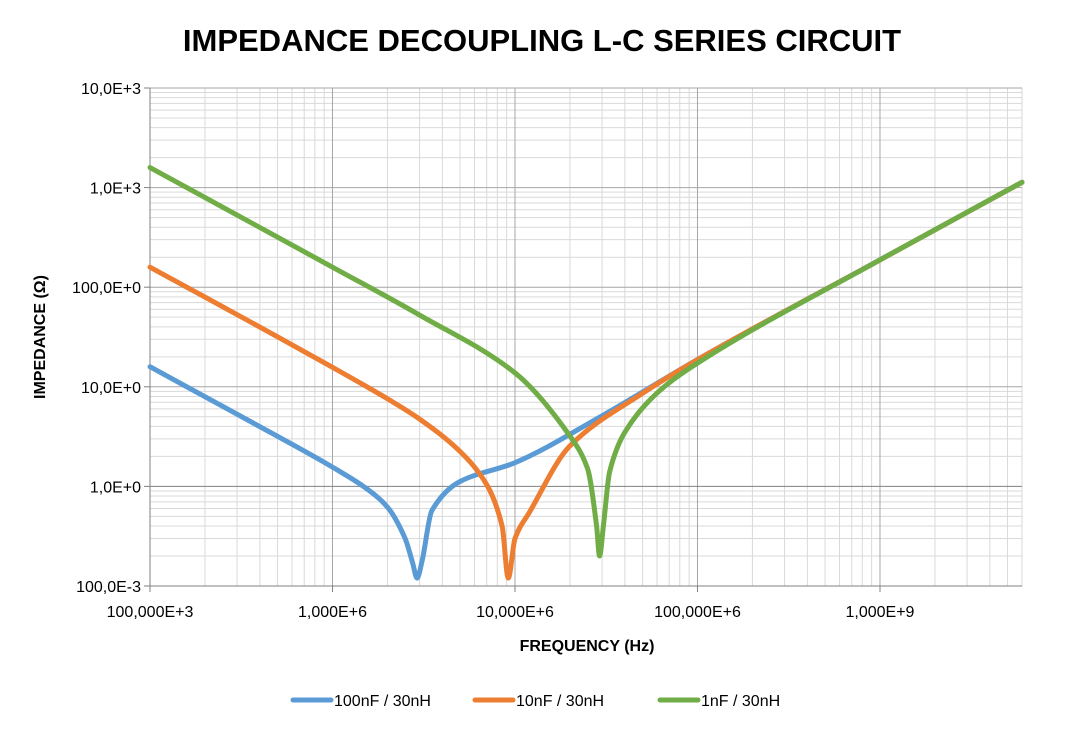 The width and height of the screenshot is (1084, 733). I want to click on x-tick-label: 1,000E+9, so click(880, 612).